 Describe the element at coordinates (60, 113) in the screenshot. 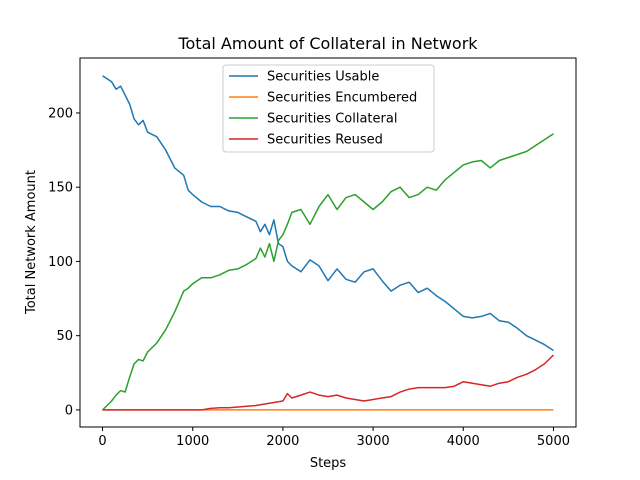

I see `y-tick-label: 200` at that location.